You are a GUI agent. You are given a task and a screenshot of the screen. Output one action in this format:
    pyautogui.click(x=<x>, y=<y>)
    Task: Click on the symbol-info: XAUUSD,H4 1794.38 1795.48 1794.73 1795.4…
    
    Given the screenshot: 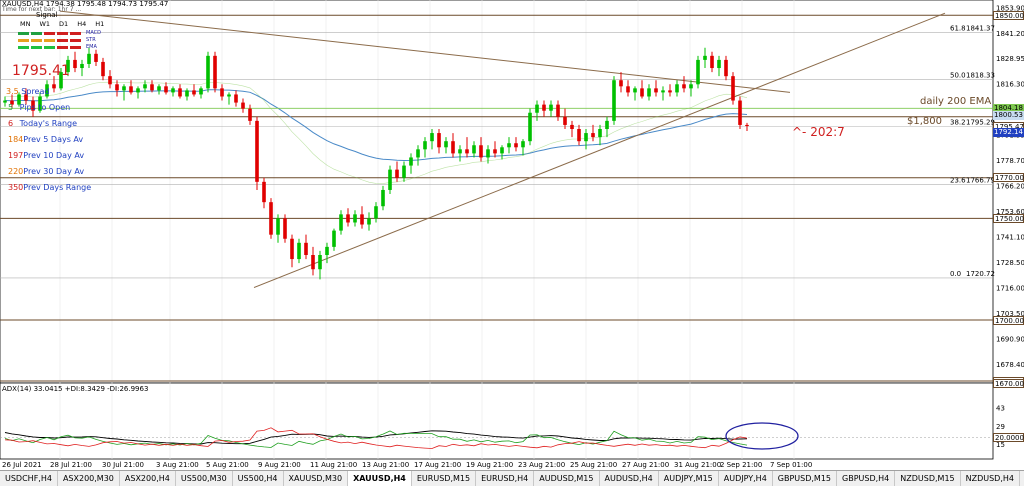 What is the action you would take?
    pyautogui.click(x=85, y=4)
    